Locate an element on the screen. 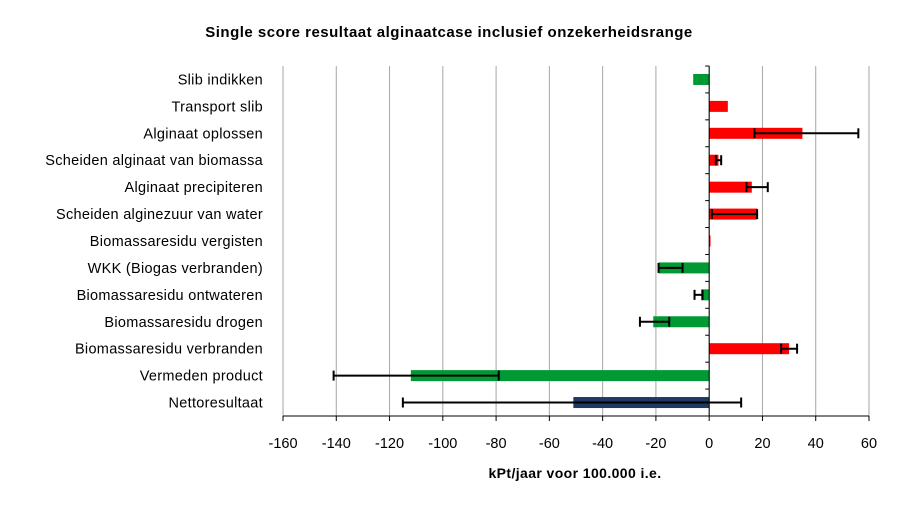 Image resolution: width=900 pixels, height=506 pixels. category-label: Biomassaresidu verbranden is located at coordinates (169, 350).